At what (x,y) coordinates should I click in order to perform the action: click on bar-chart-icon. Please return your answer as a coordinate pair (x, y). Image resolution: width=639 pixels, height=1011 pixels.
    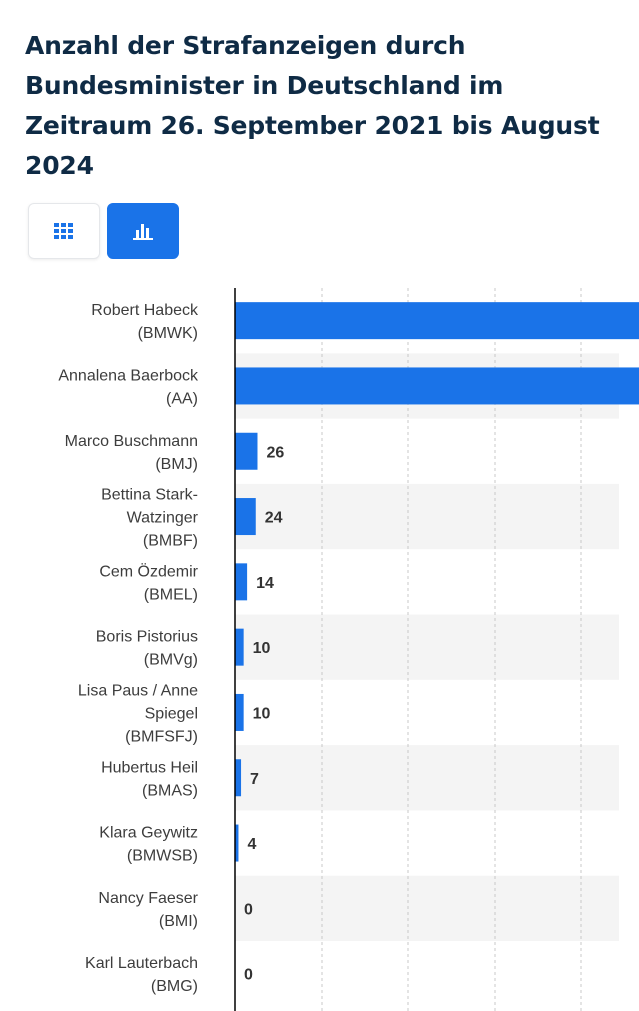
    Looking at the image, I should click on (143, 232).